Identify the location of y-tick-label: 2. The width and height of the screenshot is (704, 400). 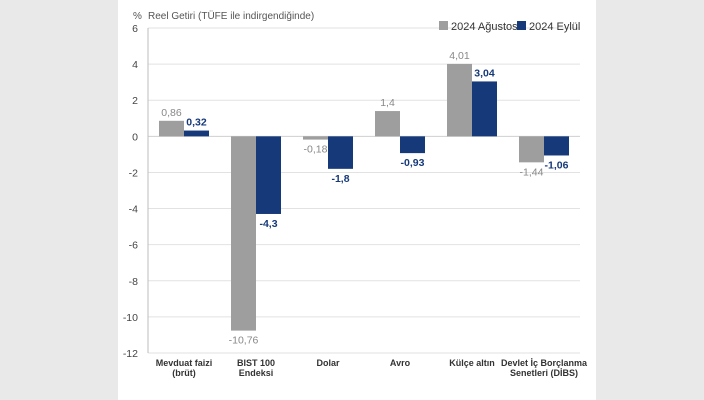
(135, 101).